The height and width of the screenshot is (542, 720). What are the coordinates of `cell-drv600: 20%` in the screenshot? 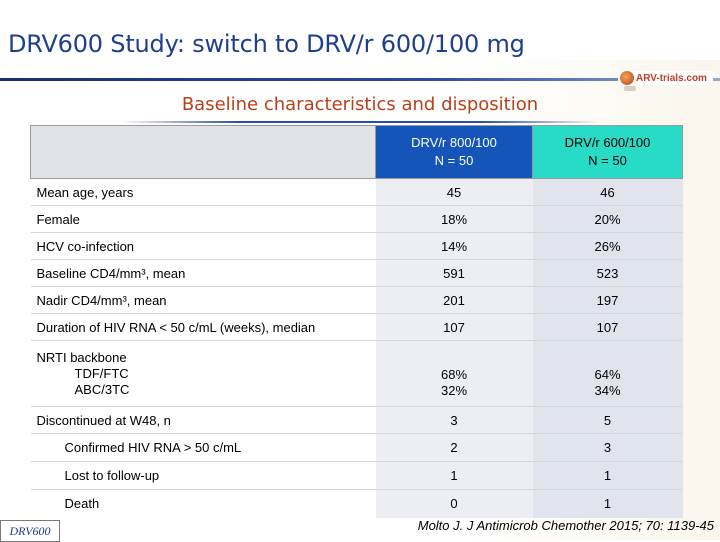 It's located at (607, 219).